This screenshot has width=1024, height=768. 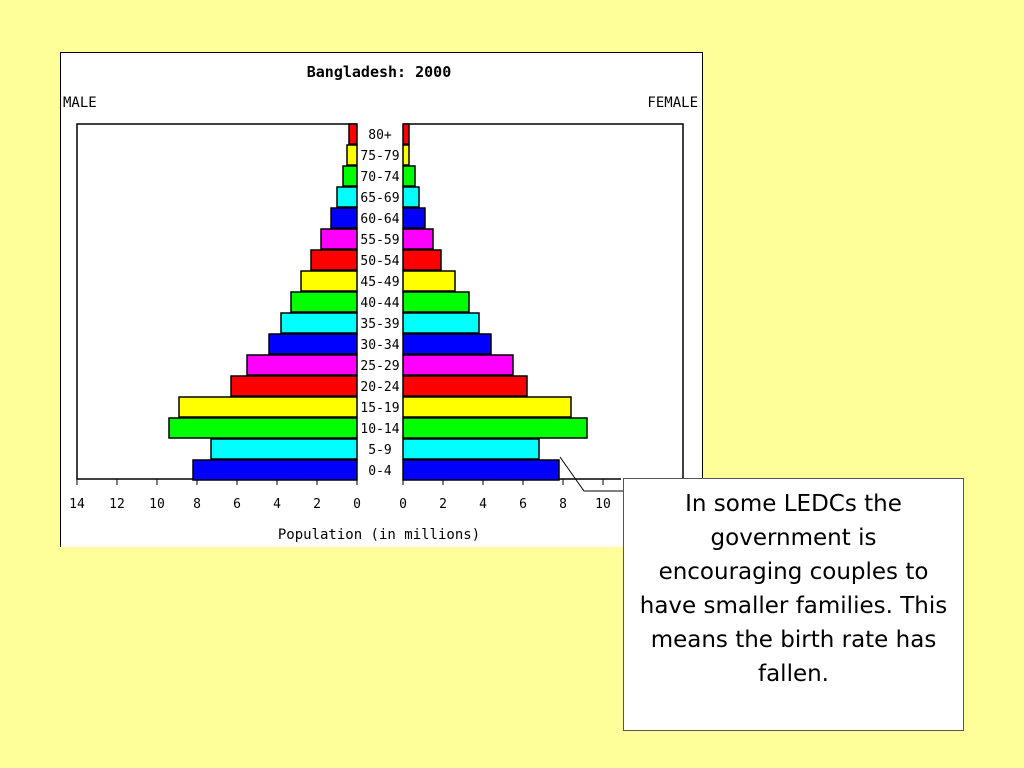 What do you see at coordinates (277, 504) in the screenshot?
I see `male-tick-label: 4` at bounding box center [277, 504].